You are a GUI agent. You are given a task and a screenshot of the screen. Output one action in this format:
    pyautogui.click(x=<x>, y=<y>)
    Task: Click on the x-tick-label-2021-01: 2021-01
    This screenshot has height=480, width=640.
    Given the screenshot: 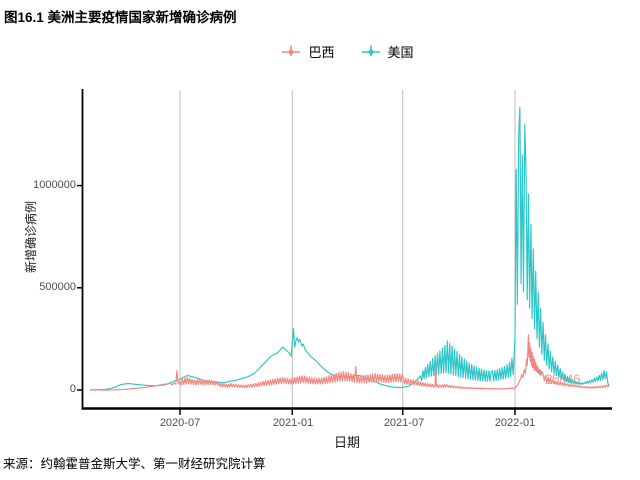 What is the action you would take?
    pyautogui.click(x=293, y=423)
    